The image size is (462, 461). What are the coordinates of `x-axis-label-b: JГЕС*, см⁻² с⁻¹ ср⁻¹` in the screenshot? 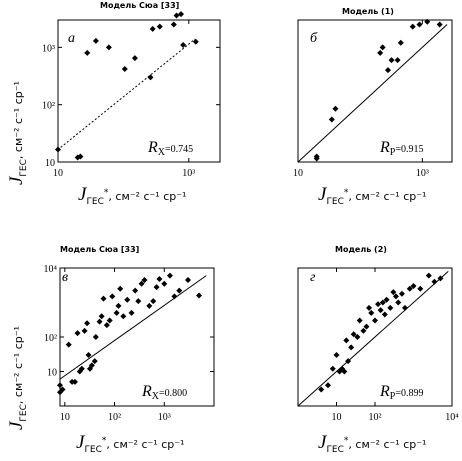 It's located at (372, 195).